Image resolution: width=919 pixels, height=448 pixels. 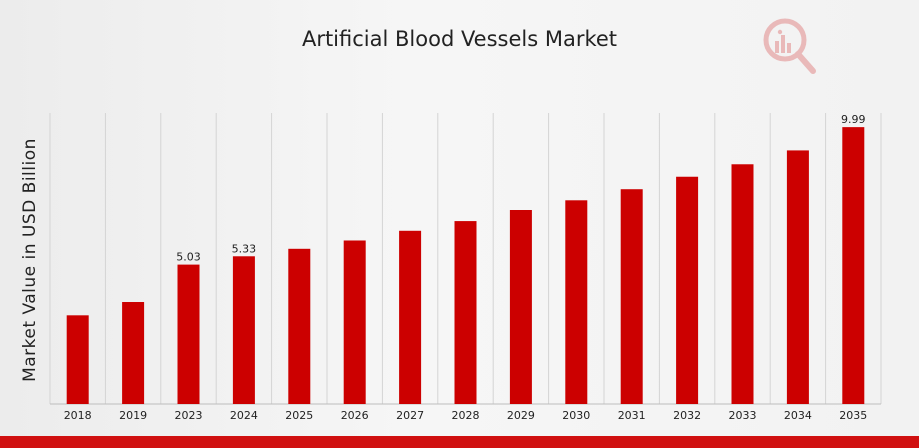 What do you see at coordinates (243, 330) in the screenshot?
I see `bar-2024` at bounding box center [243, 330].